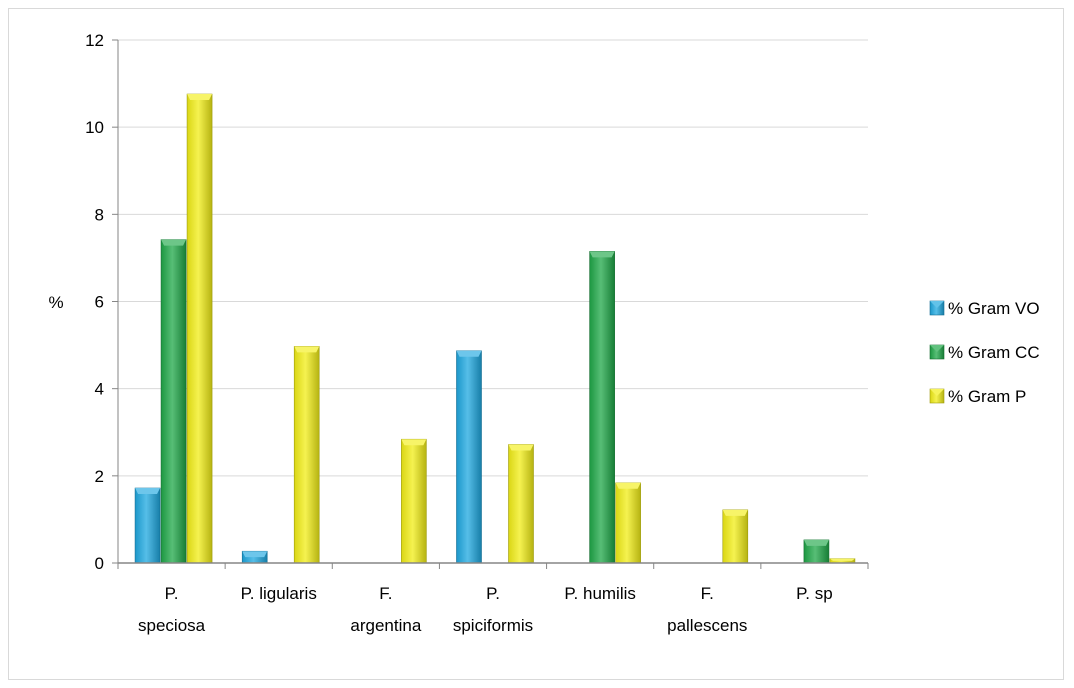 The image size is (1074, 688). Describe the element at coordinates (99, 476) in the screenshot. I see `y-tick-label: 2` at that location.